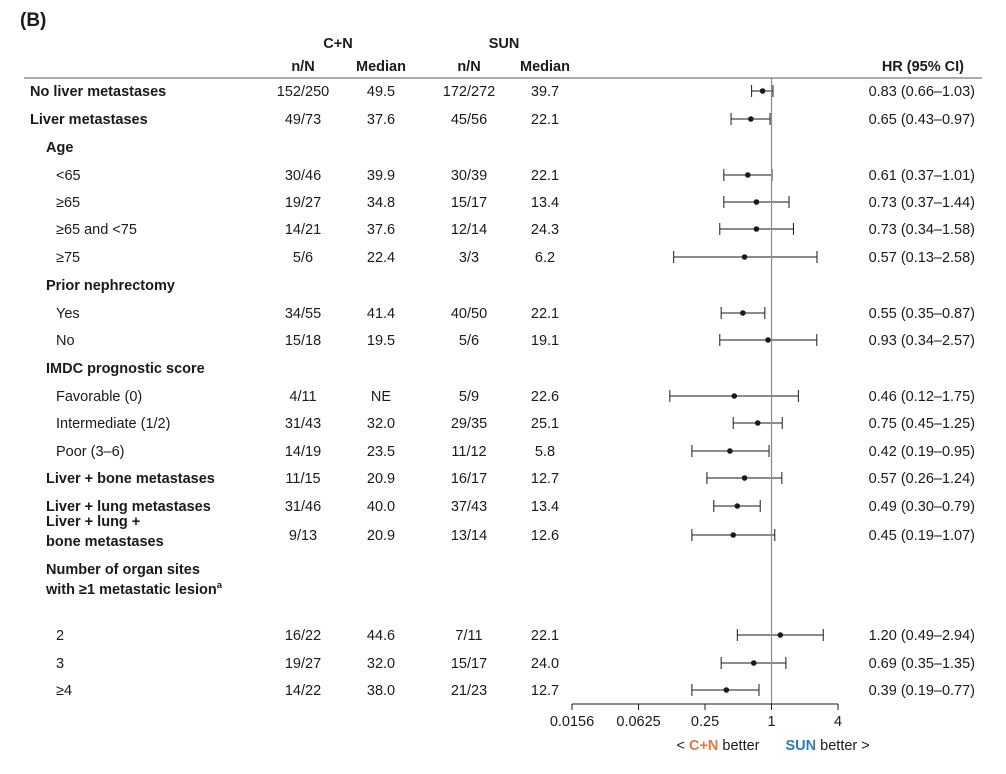  What do you see at coordinates (381, 397) in the screenshot?
I see `cell-cn-median: NE` at bounding box center [381, 397].